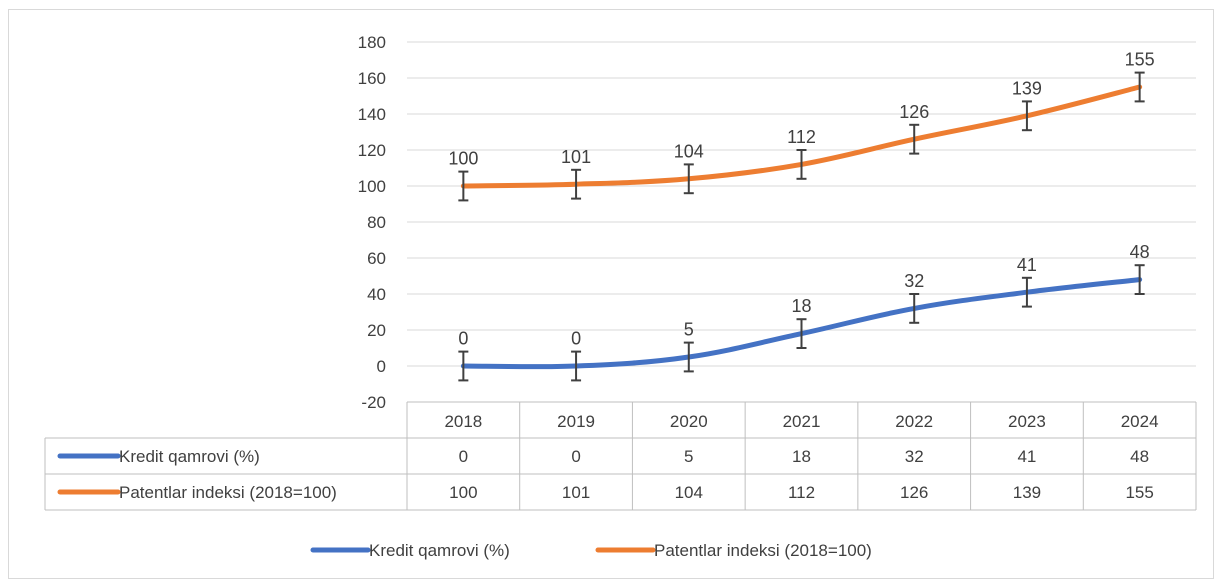 The width and height of the screenshot is (1219, 582). I want to click on data-label-kredit-qamrovi-2021: 18, so click(801, 306).